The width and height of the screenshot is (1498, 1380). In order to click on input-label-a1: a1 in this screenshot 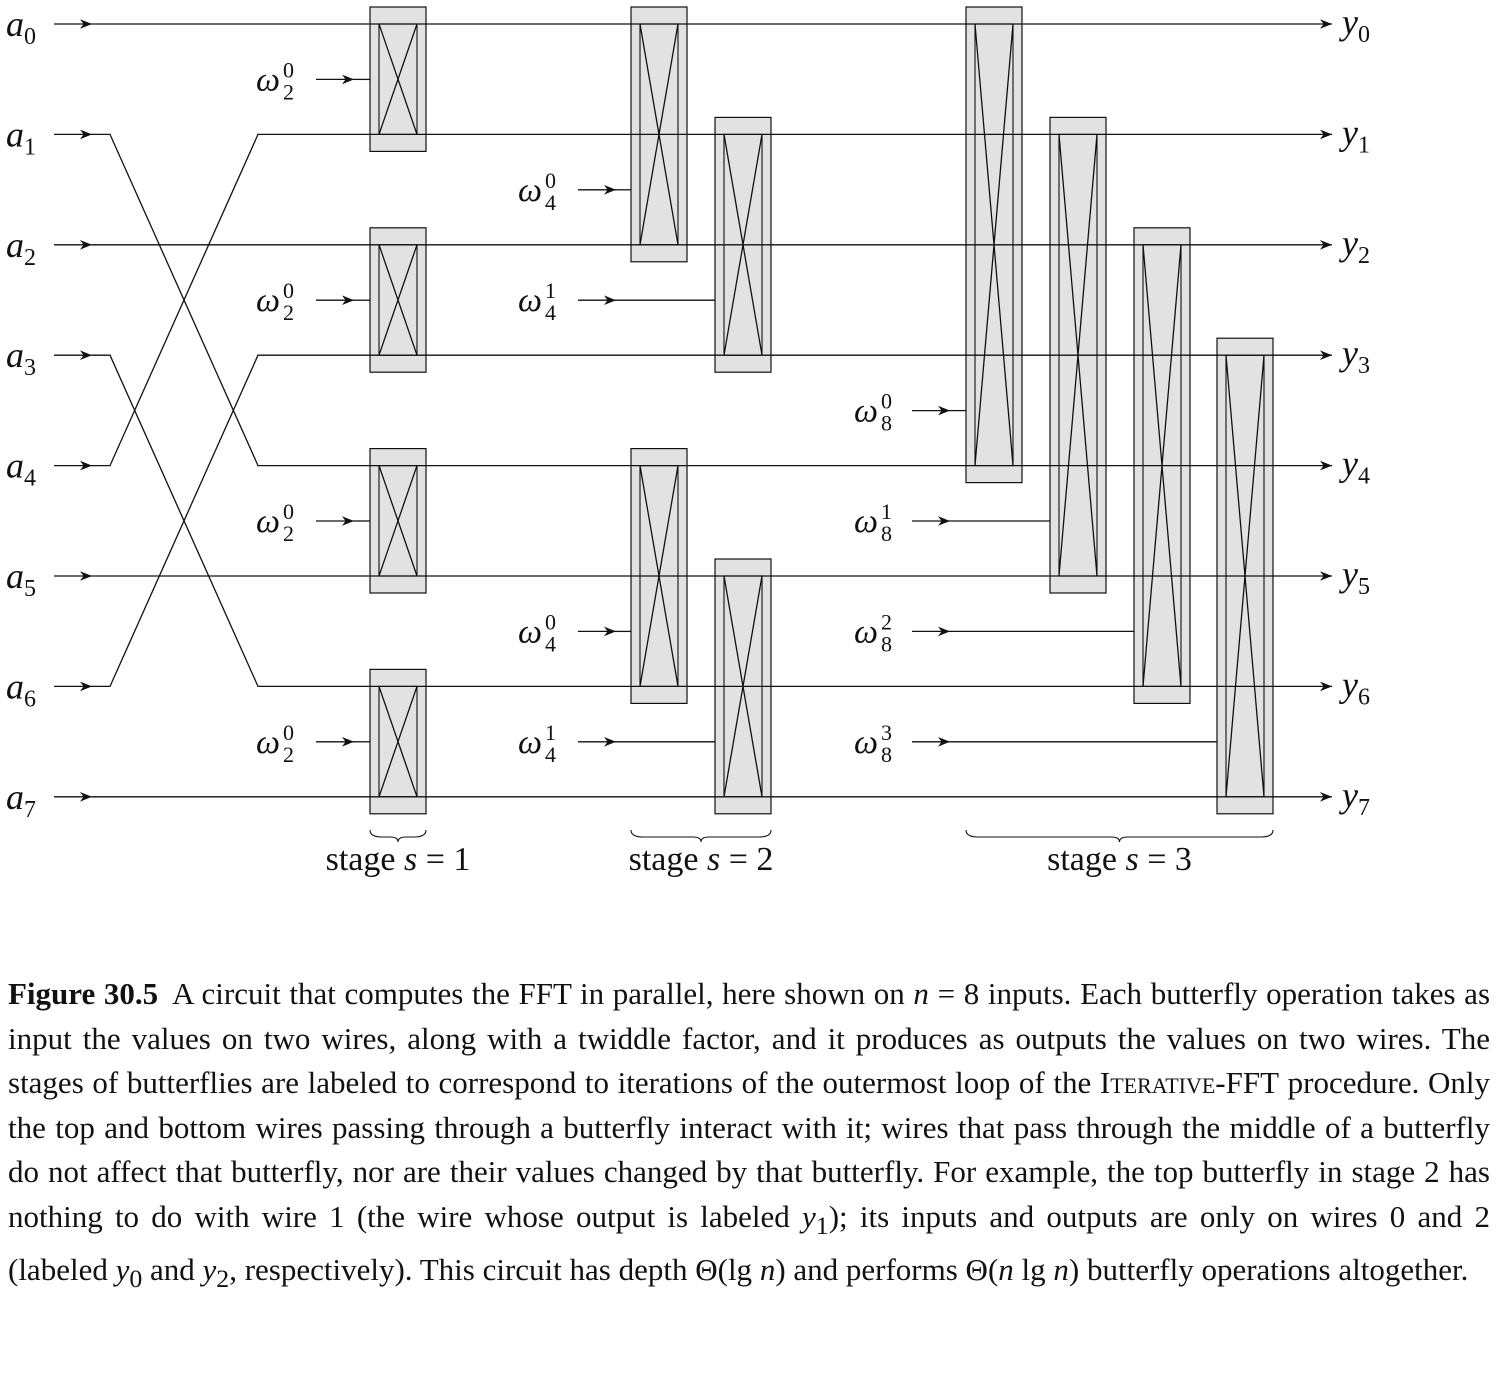, I will do `click(21, 137)`.